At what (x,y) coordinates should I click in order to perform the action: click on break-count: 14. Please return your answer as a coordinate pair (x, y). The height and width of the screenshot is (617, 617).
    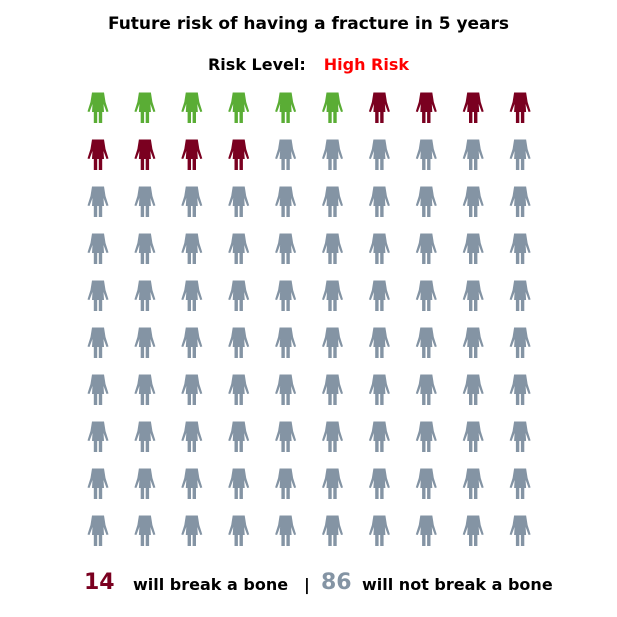
    Looking at the image, I should click on (99, 582).